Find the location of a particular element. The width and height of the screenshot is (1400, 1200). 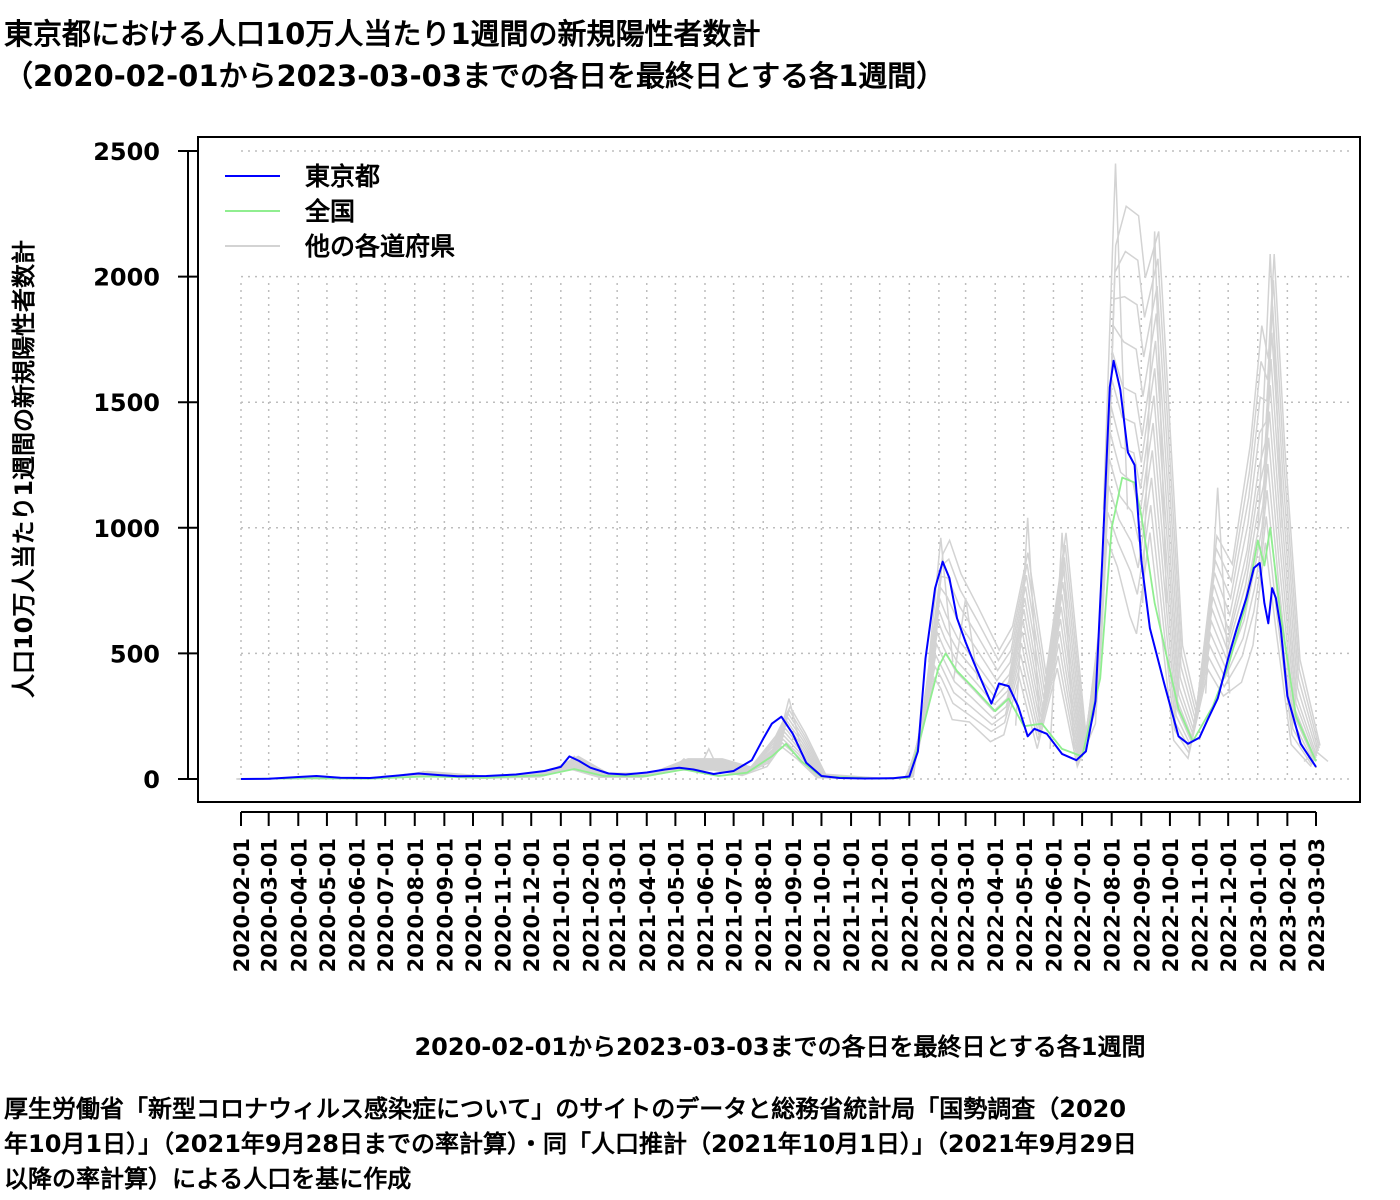

x-tick-label: 2020-03-01 is located at coordinates (270, 905).